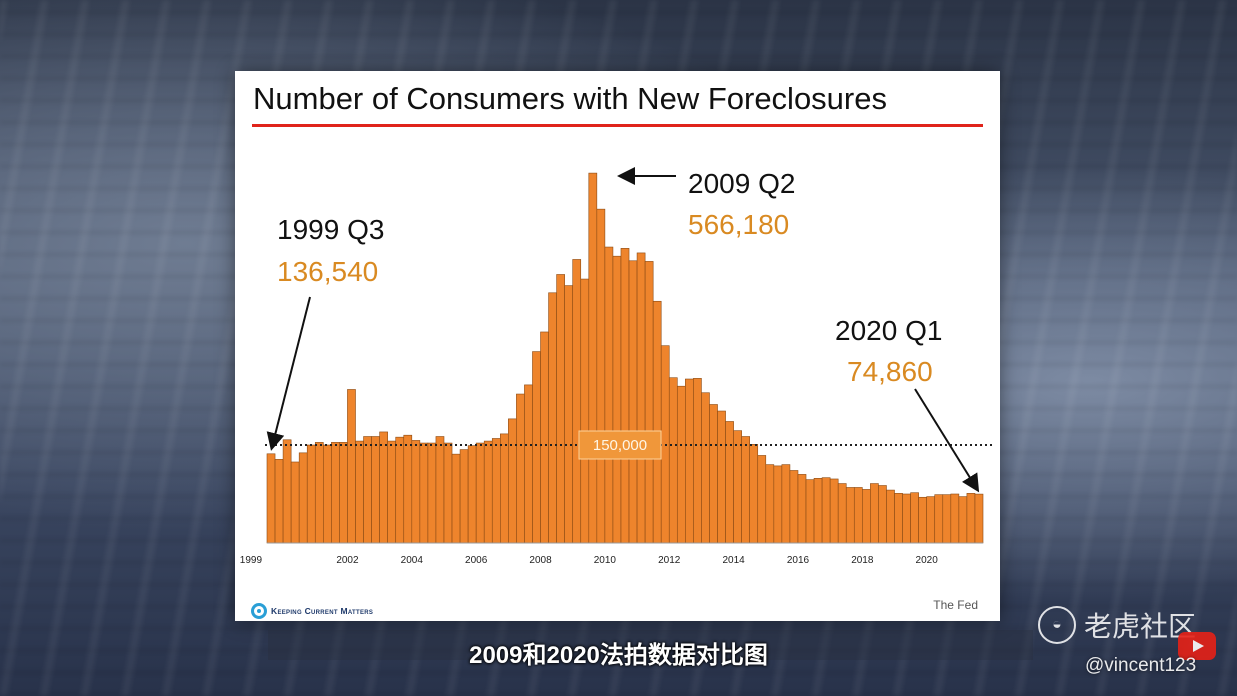 The width and height of the screenshot is (1237, 696). I want to click on watermark: ◒ 老虎社区, so click(1117, 625).